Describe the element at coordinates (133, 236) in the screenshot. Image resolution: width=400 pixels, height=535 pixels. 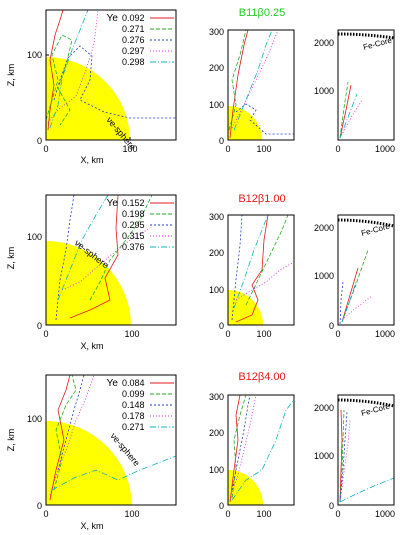
I see `legend-label: 0.315` at that location.